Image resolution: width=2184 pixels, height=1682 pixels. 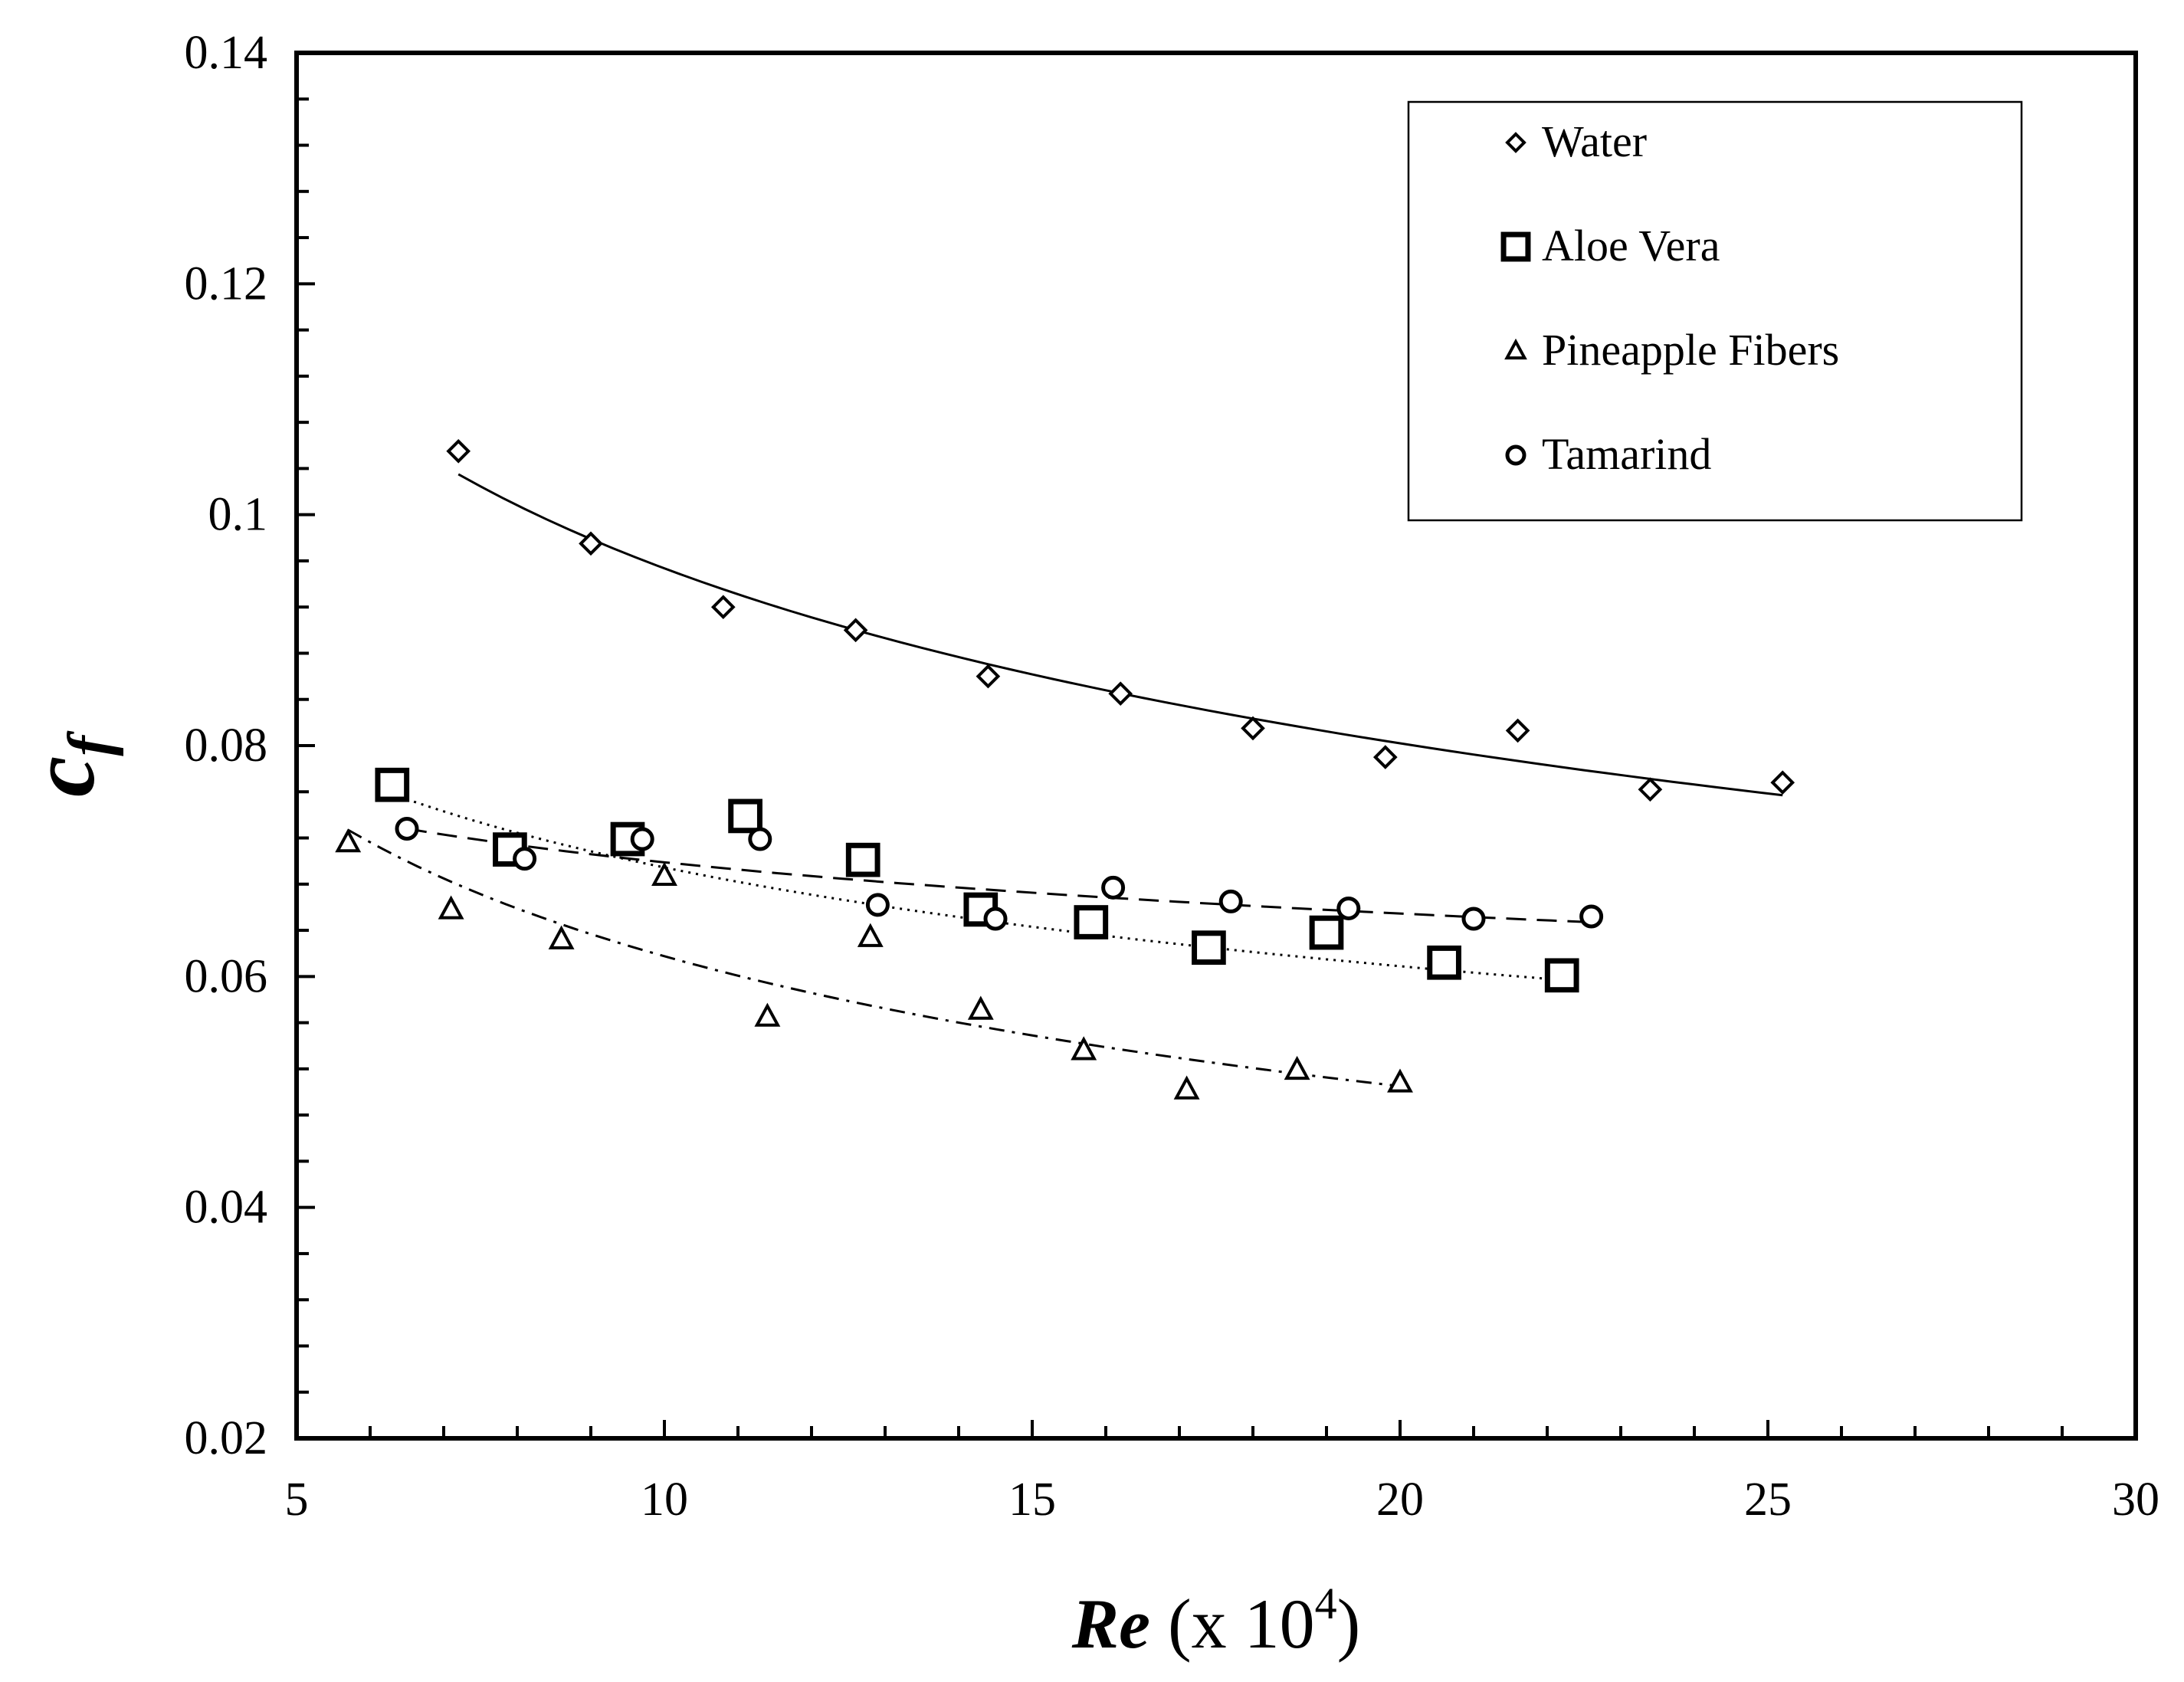 What do you see at coordinates (226, 284) in the screenshot?
I see `y-tick-label: 0.12` at bounding box center [226, 284].